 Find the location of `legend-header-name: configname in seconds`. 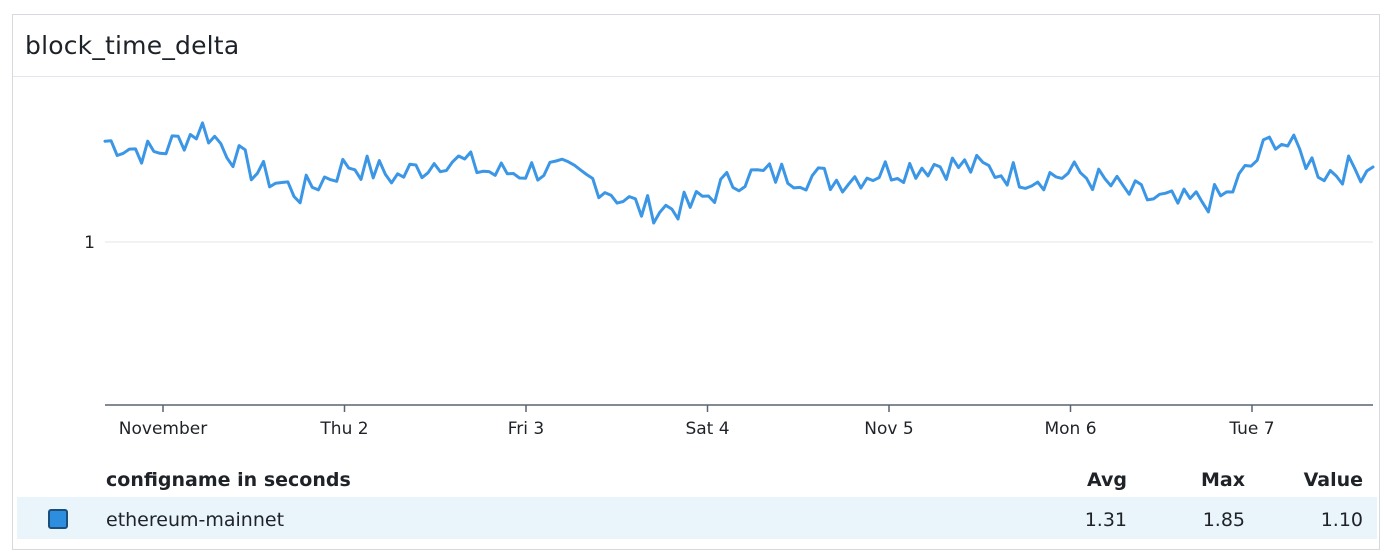

legend-header-name: configname in seconds is located at coordinates (228, 480).